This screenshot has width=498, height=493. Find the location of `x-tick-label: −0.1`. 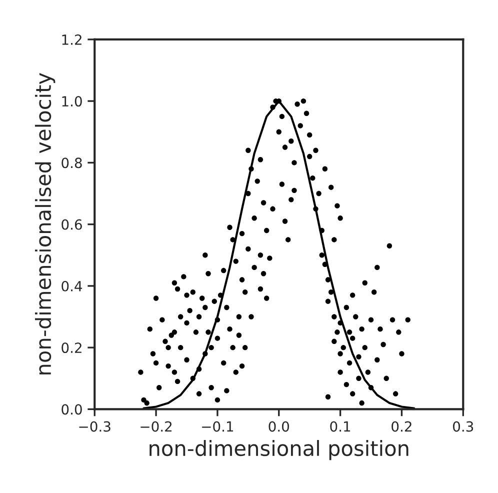

x-tick-label: −0.1 is located at coordinates (218, 426).